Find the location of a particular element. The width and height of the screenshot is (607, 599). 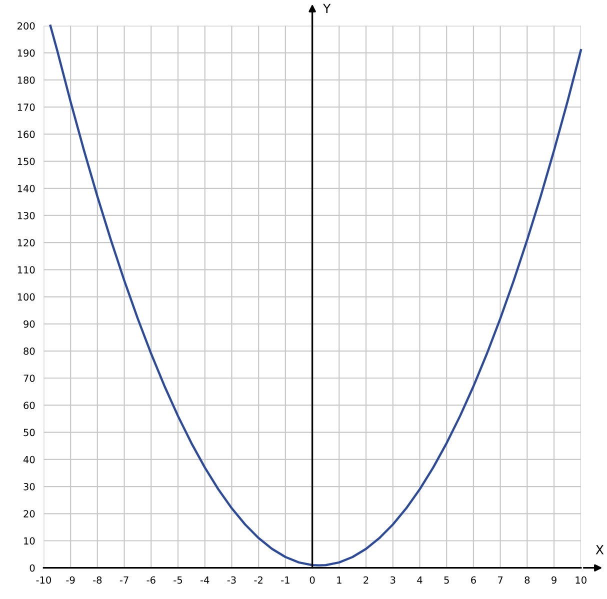

y-tick-label: 150 is located at coordinates (26, 162).